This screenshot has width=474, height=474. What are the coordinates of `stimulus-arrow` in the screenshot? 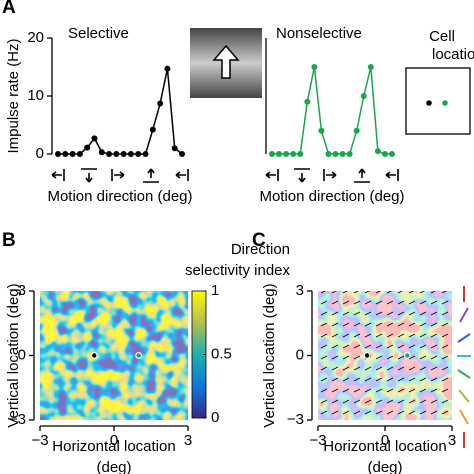 It's located at (226, 61).